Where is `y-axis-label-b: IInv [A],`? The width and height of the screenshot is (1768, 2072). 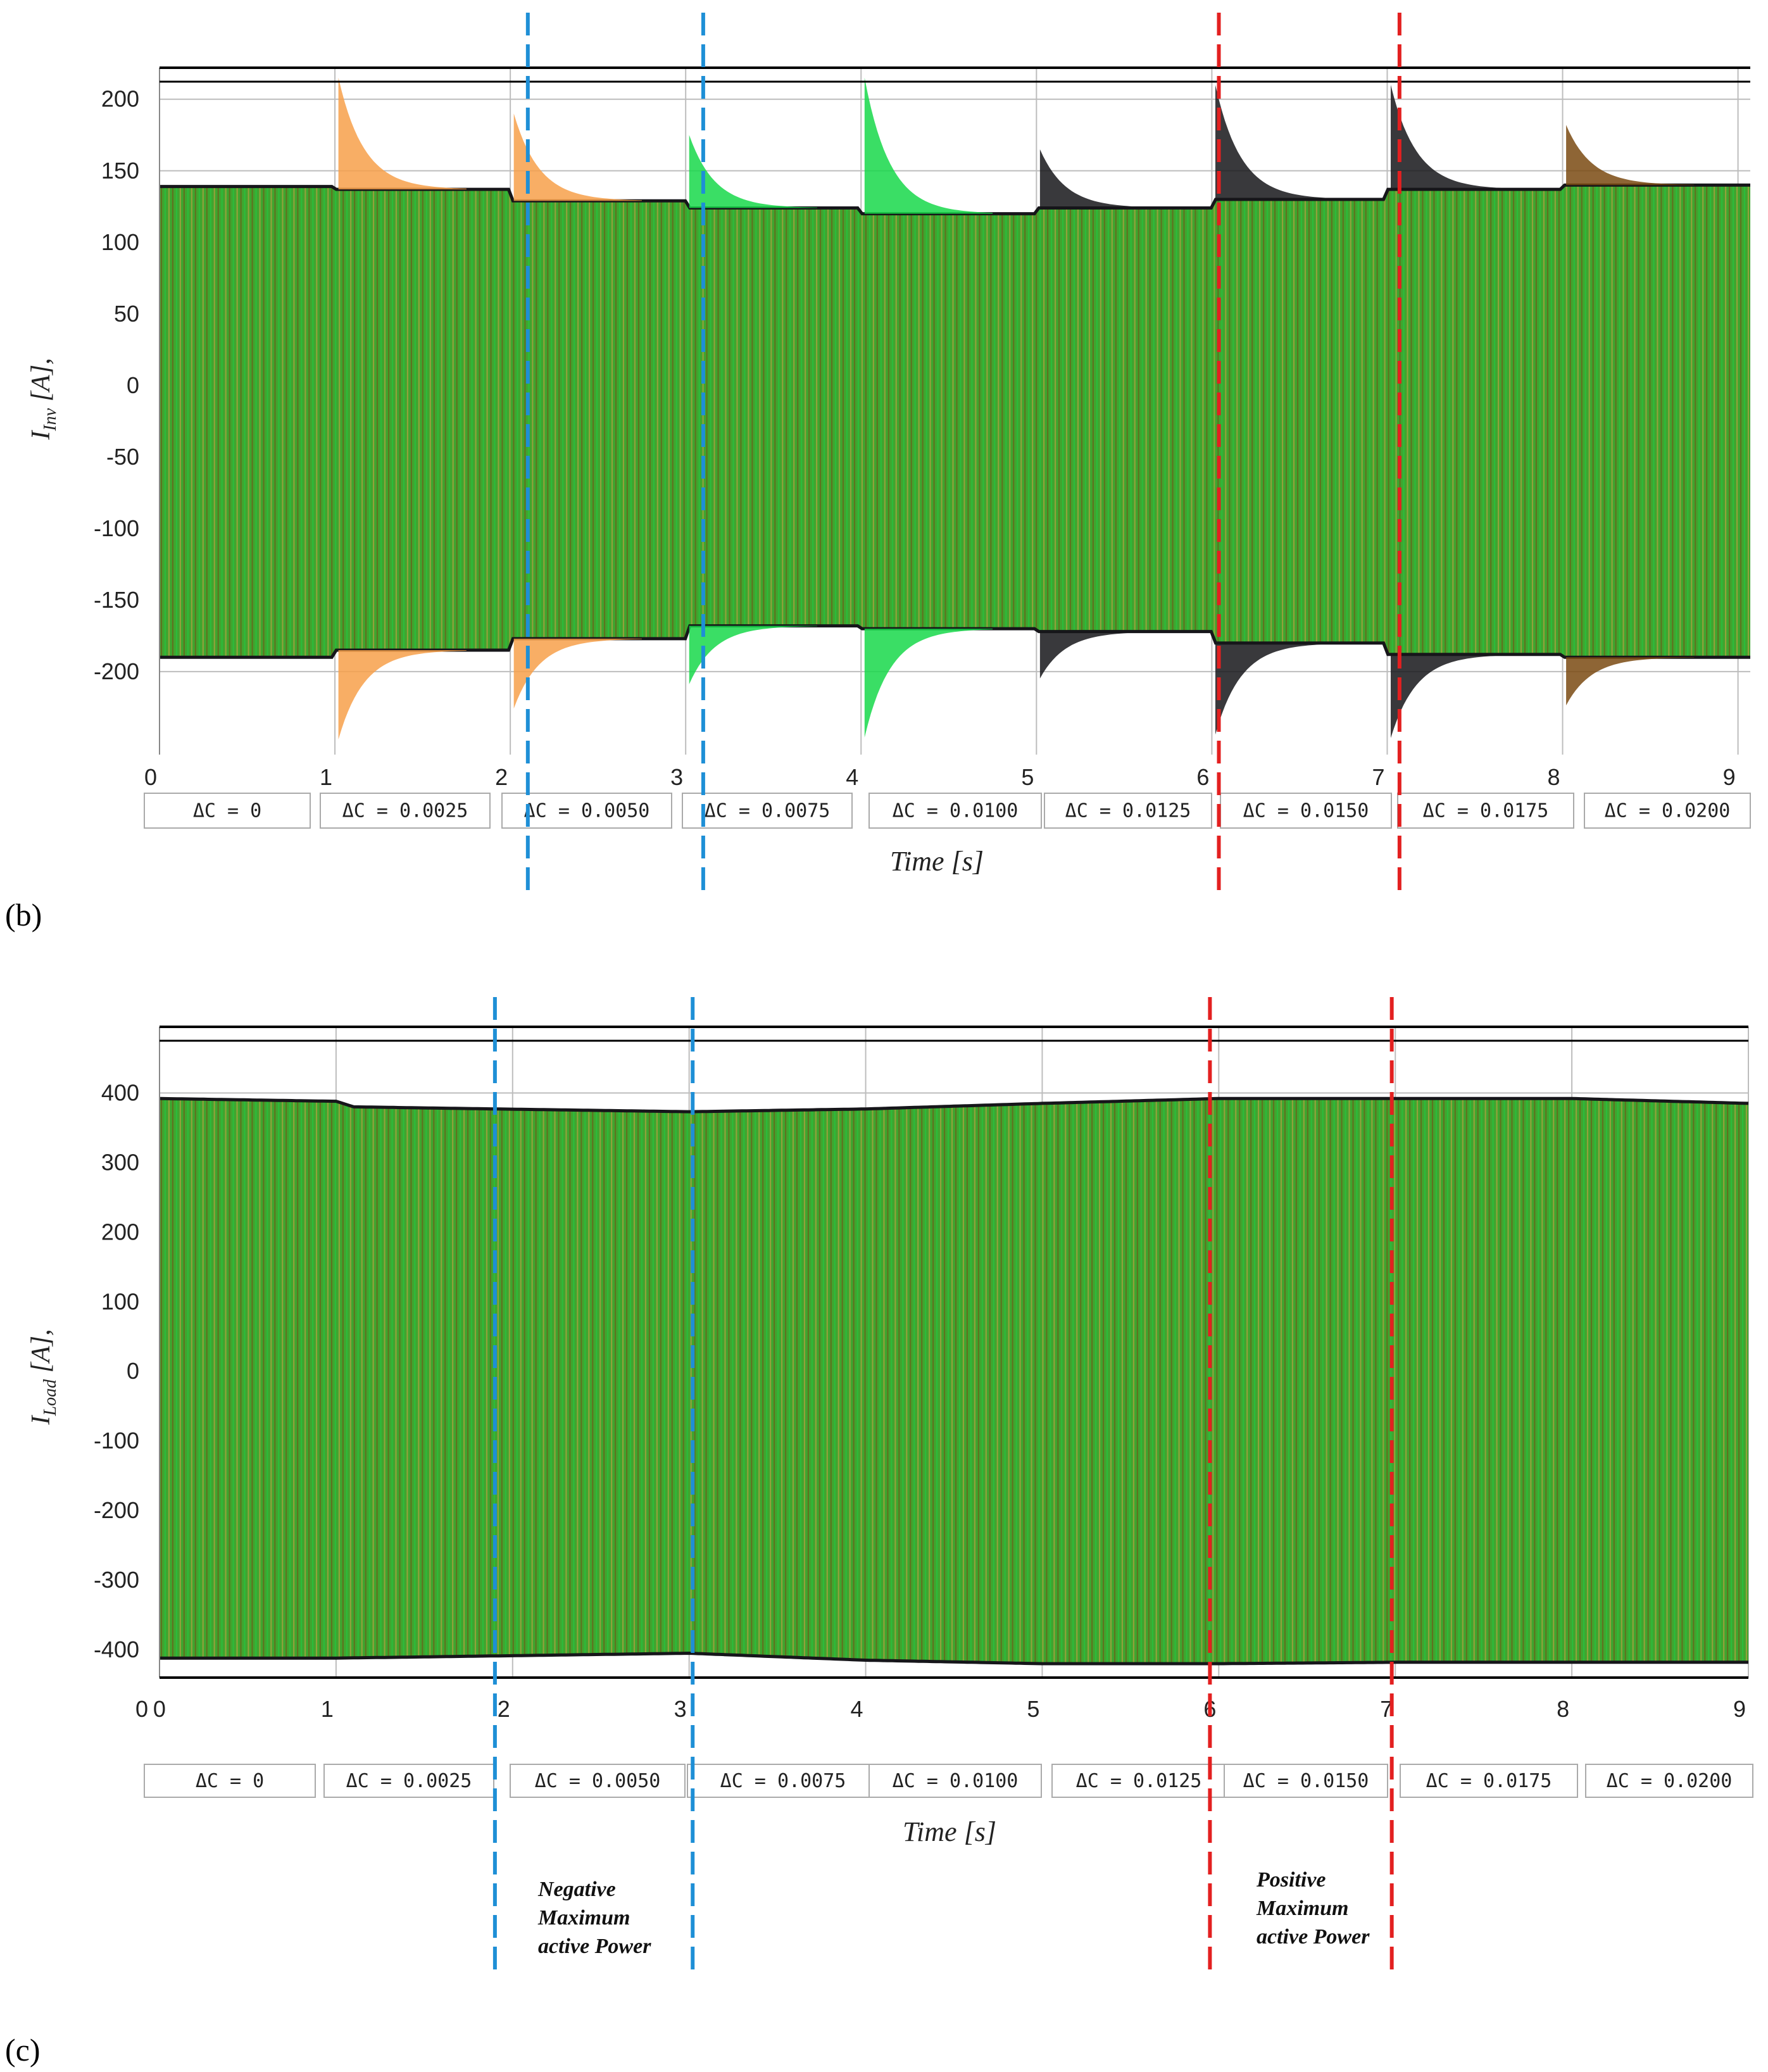 y-axis-label-b: IInv [A], is located at coordinates (43, 399).